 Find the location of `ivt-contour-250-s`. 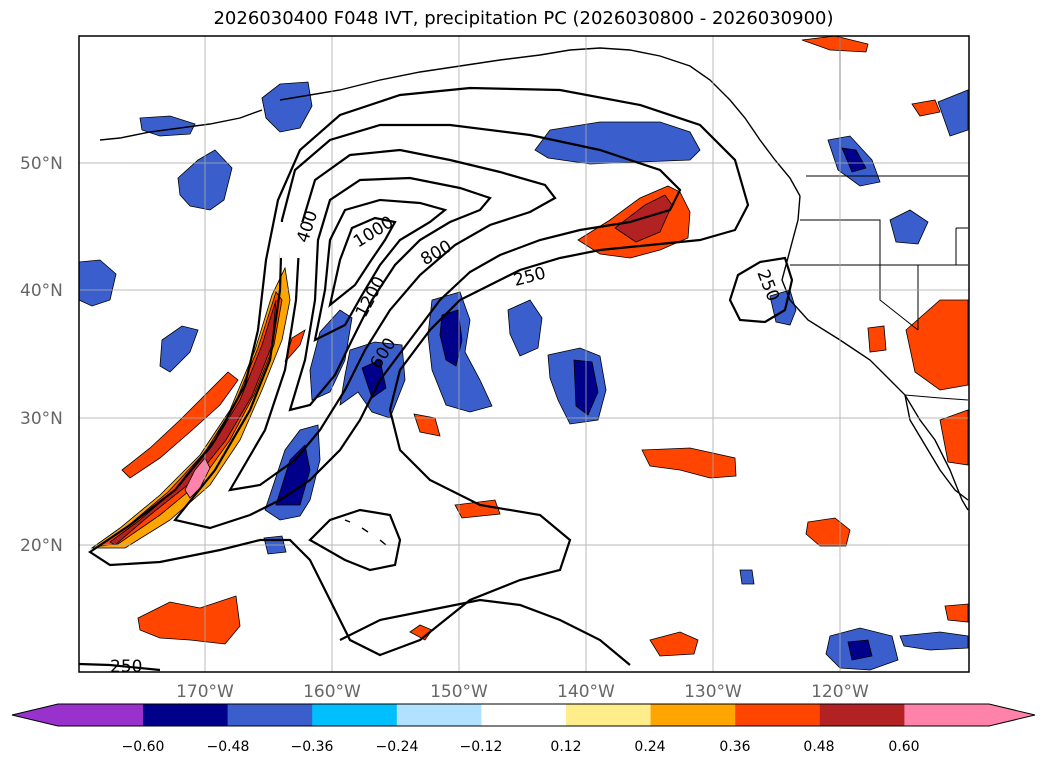

ivt-contour-250-s is located at coordinates (485, 632).